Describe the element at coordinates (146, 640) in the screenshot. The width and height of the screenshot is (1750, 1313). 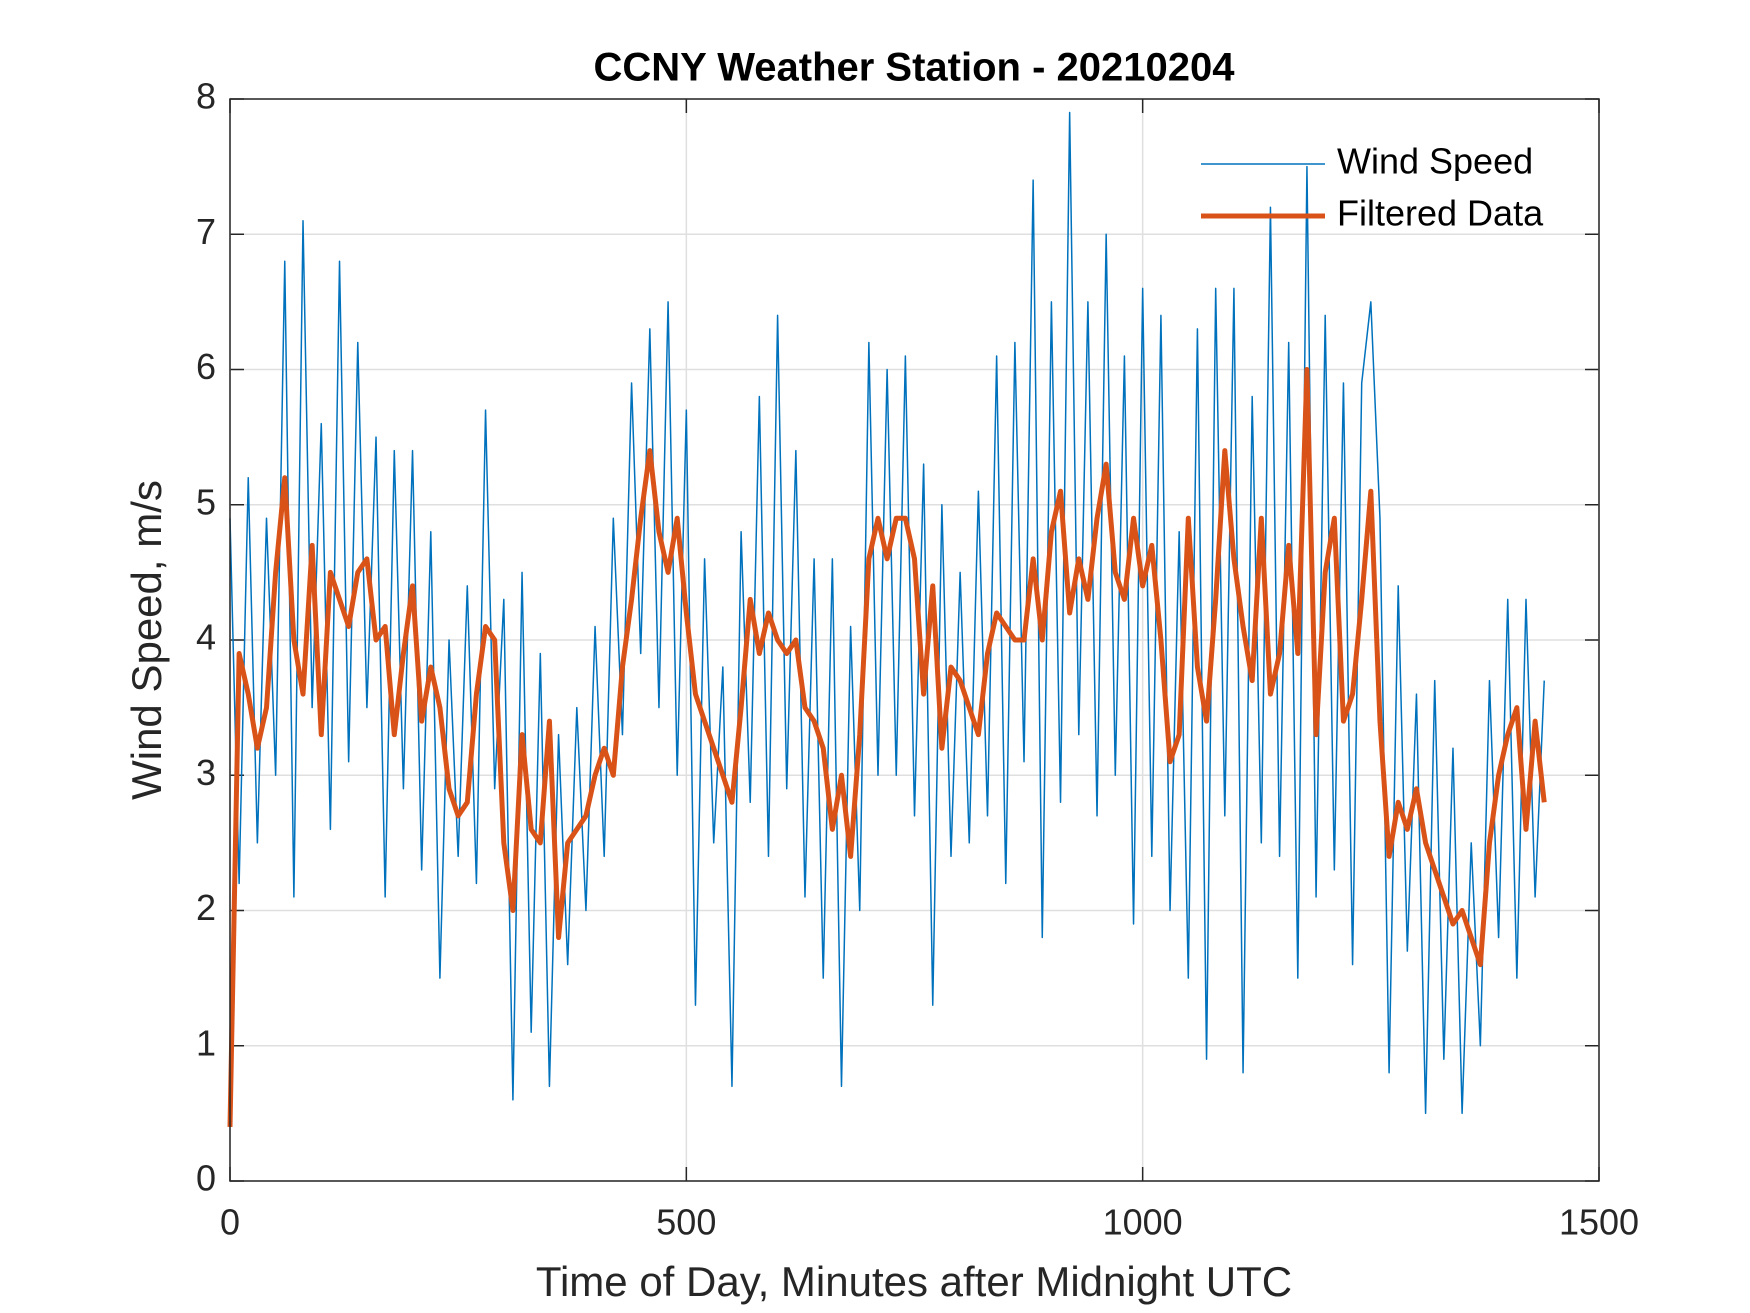
I see `y-axis-label: Wind Speed, m/s` at that location.